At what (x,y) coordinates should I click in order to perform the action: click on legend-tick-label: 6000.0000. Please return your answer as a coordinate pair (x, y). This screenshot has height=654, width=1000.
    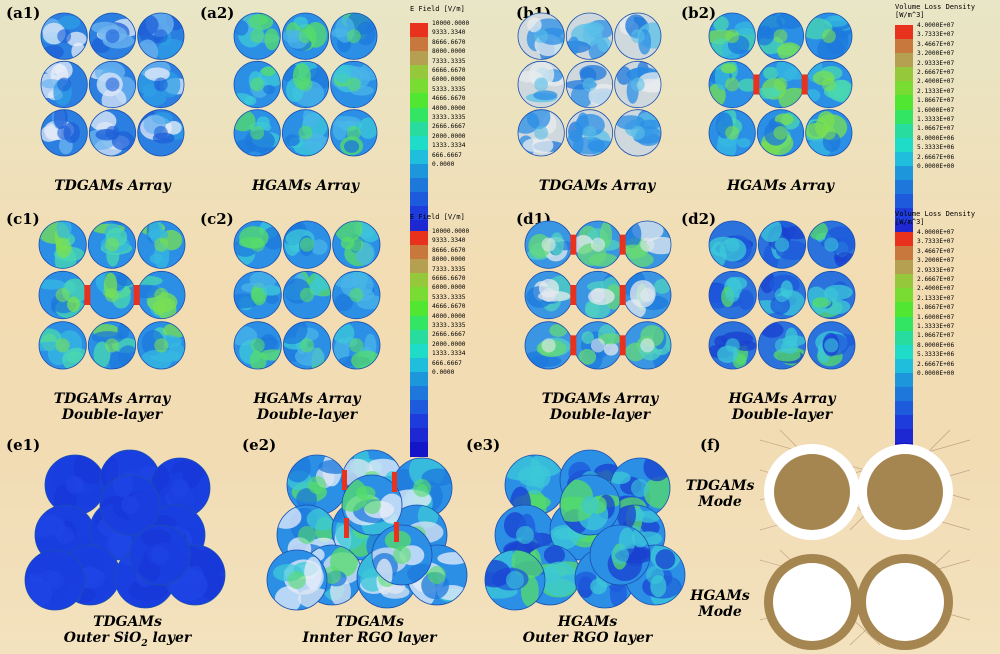
    Looking at the image, I should click on (449, 288).